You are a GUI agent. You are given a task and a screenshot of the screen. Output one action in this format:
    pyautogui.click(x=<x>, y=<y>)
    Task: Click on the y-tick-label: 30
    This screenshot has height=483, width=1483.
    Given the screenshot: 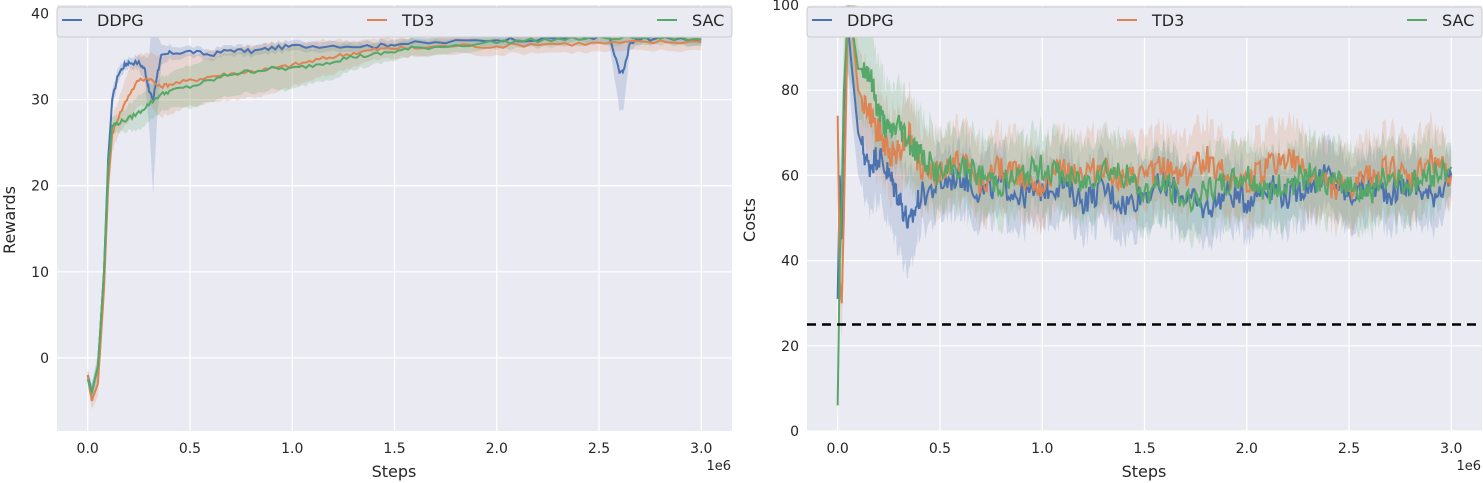 What is the action you would take?
    pyautogui.click(x=40, y=101)
    